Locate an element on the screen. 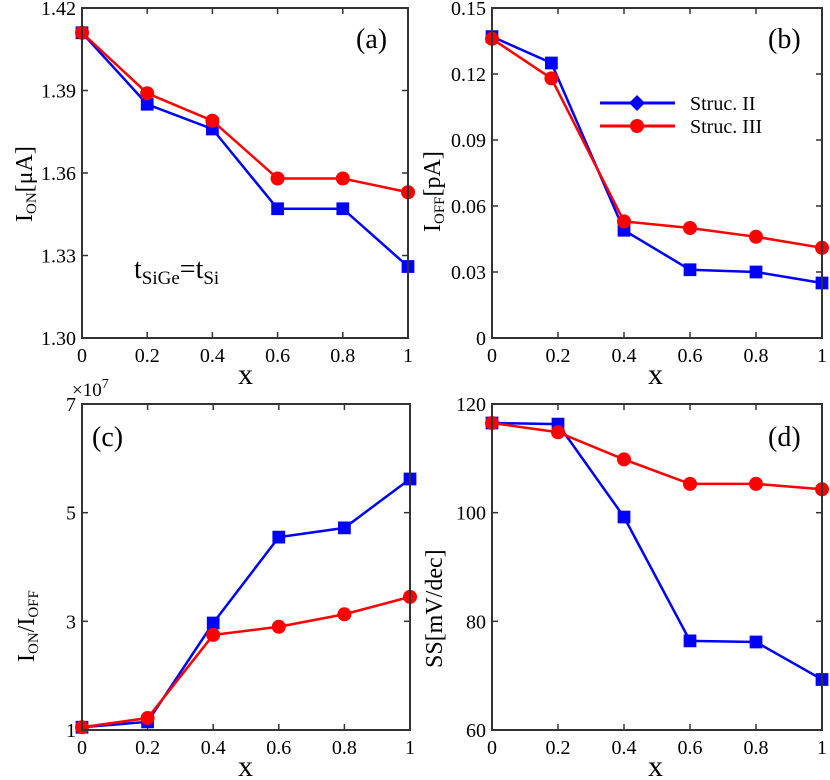  legend-struc2-marker is located at coordinates (637, 103).